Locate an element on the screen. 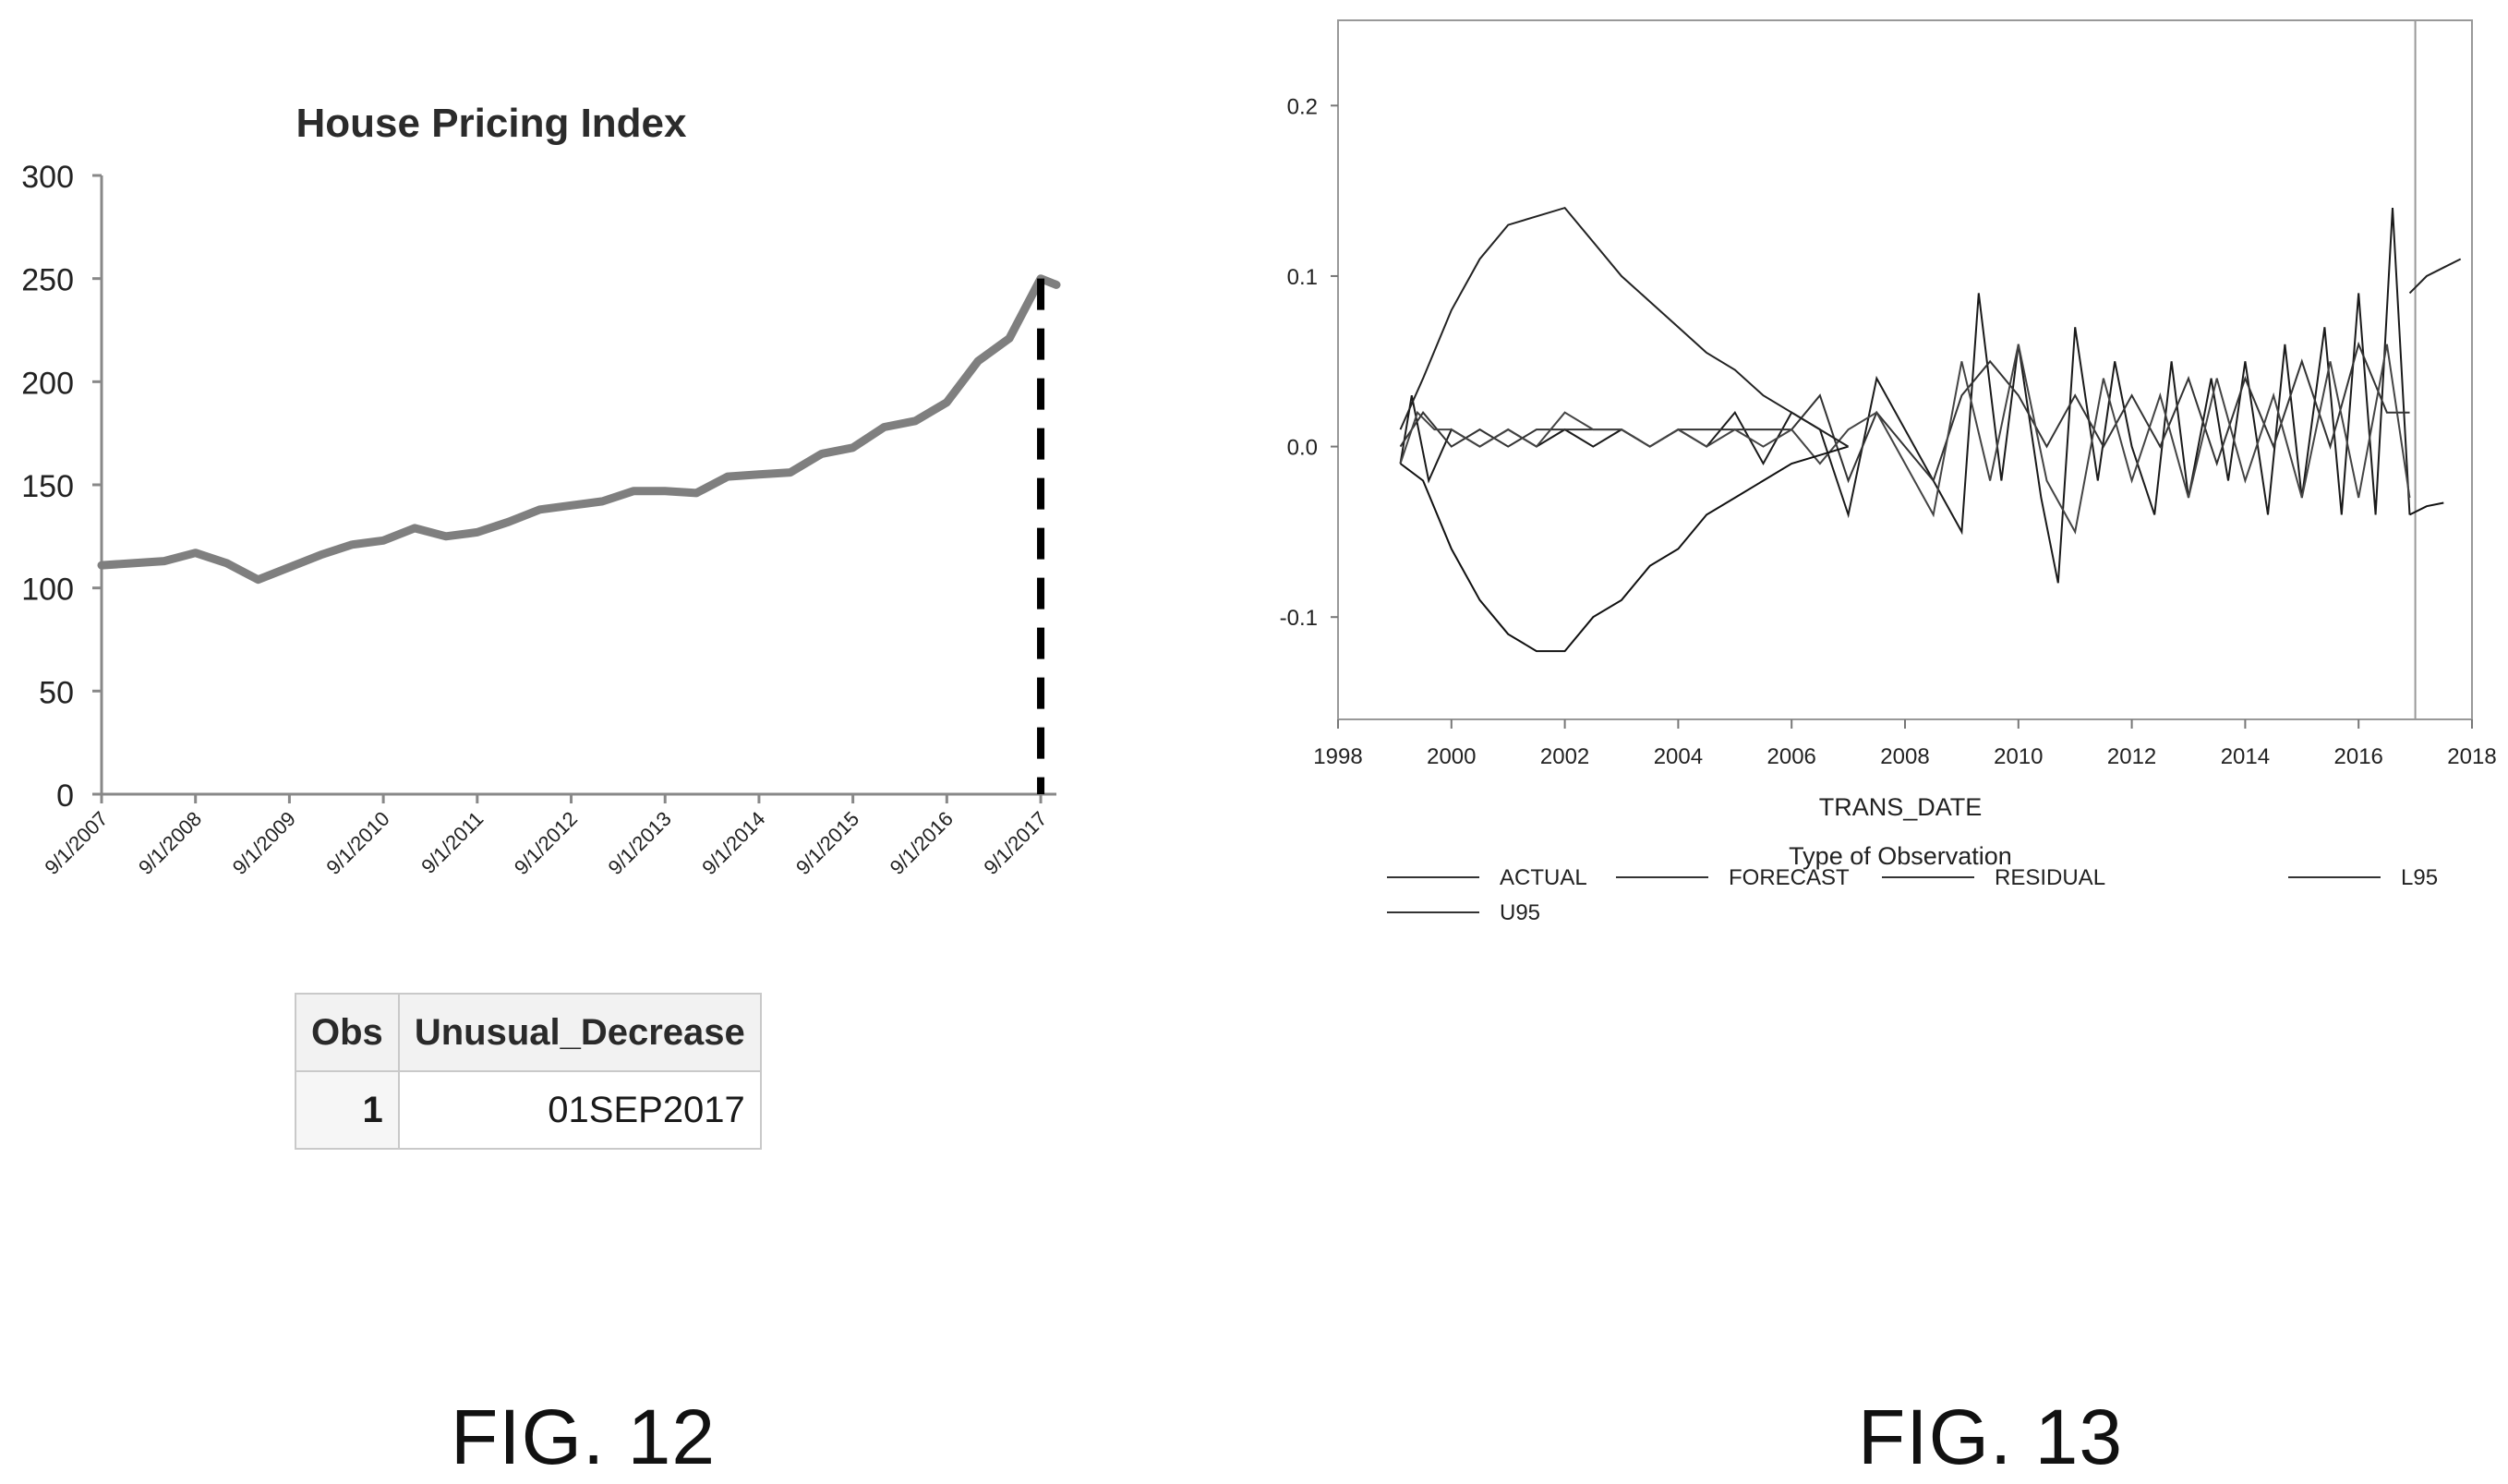 This screenshot has height=1484, width=2508. chart-title: House Pricing Index is located at coordinates (492, 123).